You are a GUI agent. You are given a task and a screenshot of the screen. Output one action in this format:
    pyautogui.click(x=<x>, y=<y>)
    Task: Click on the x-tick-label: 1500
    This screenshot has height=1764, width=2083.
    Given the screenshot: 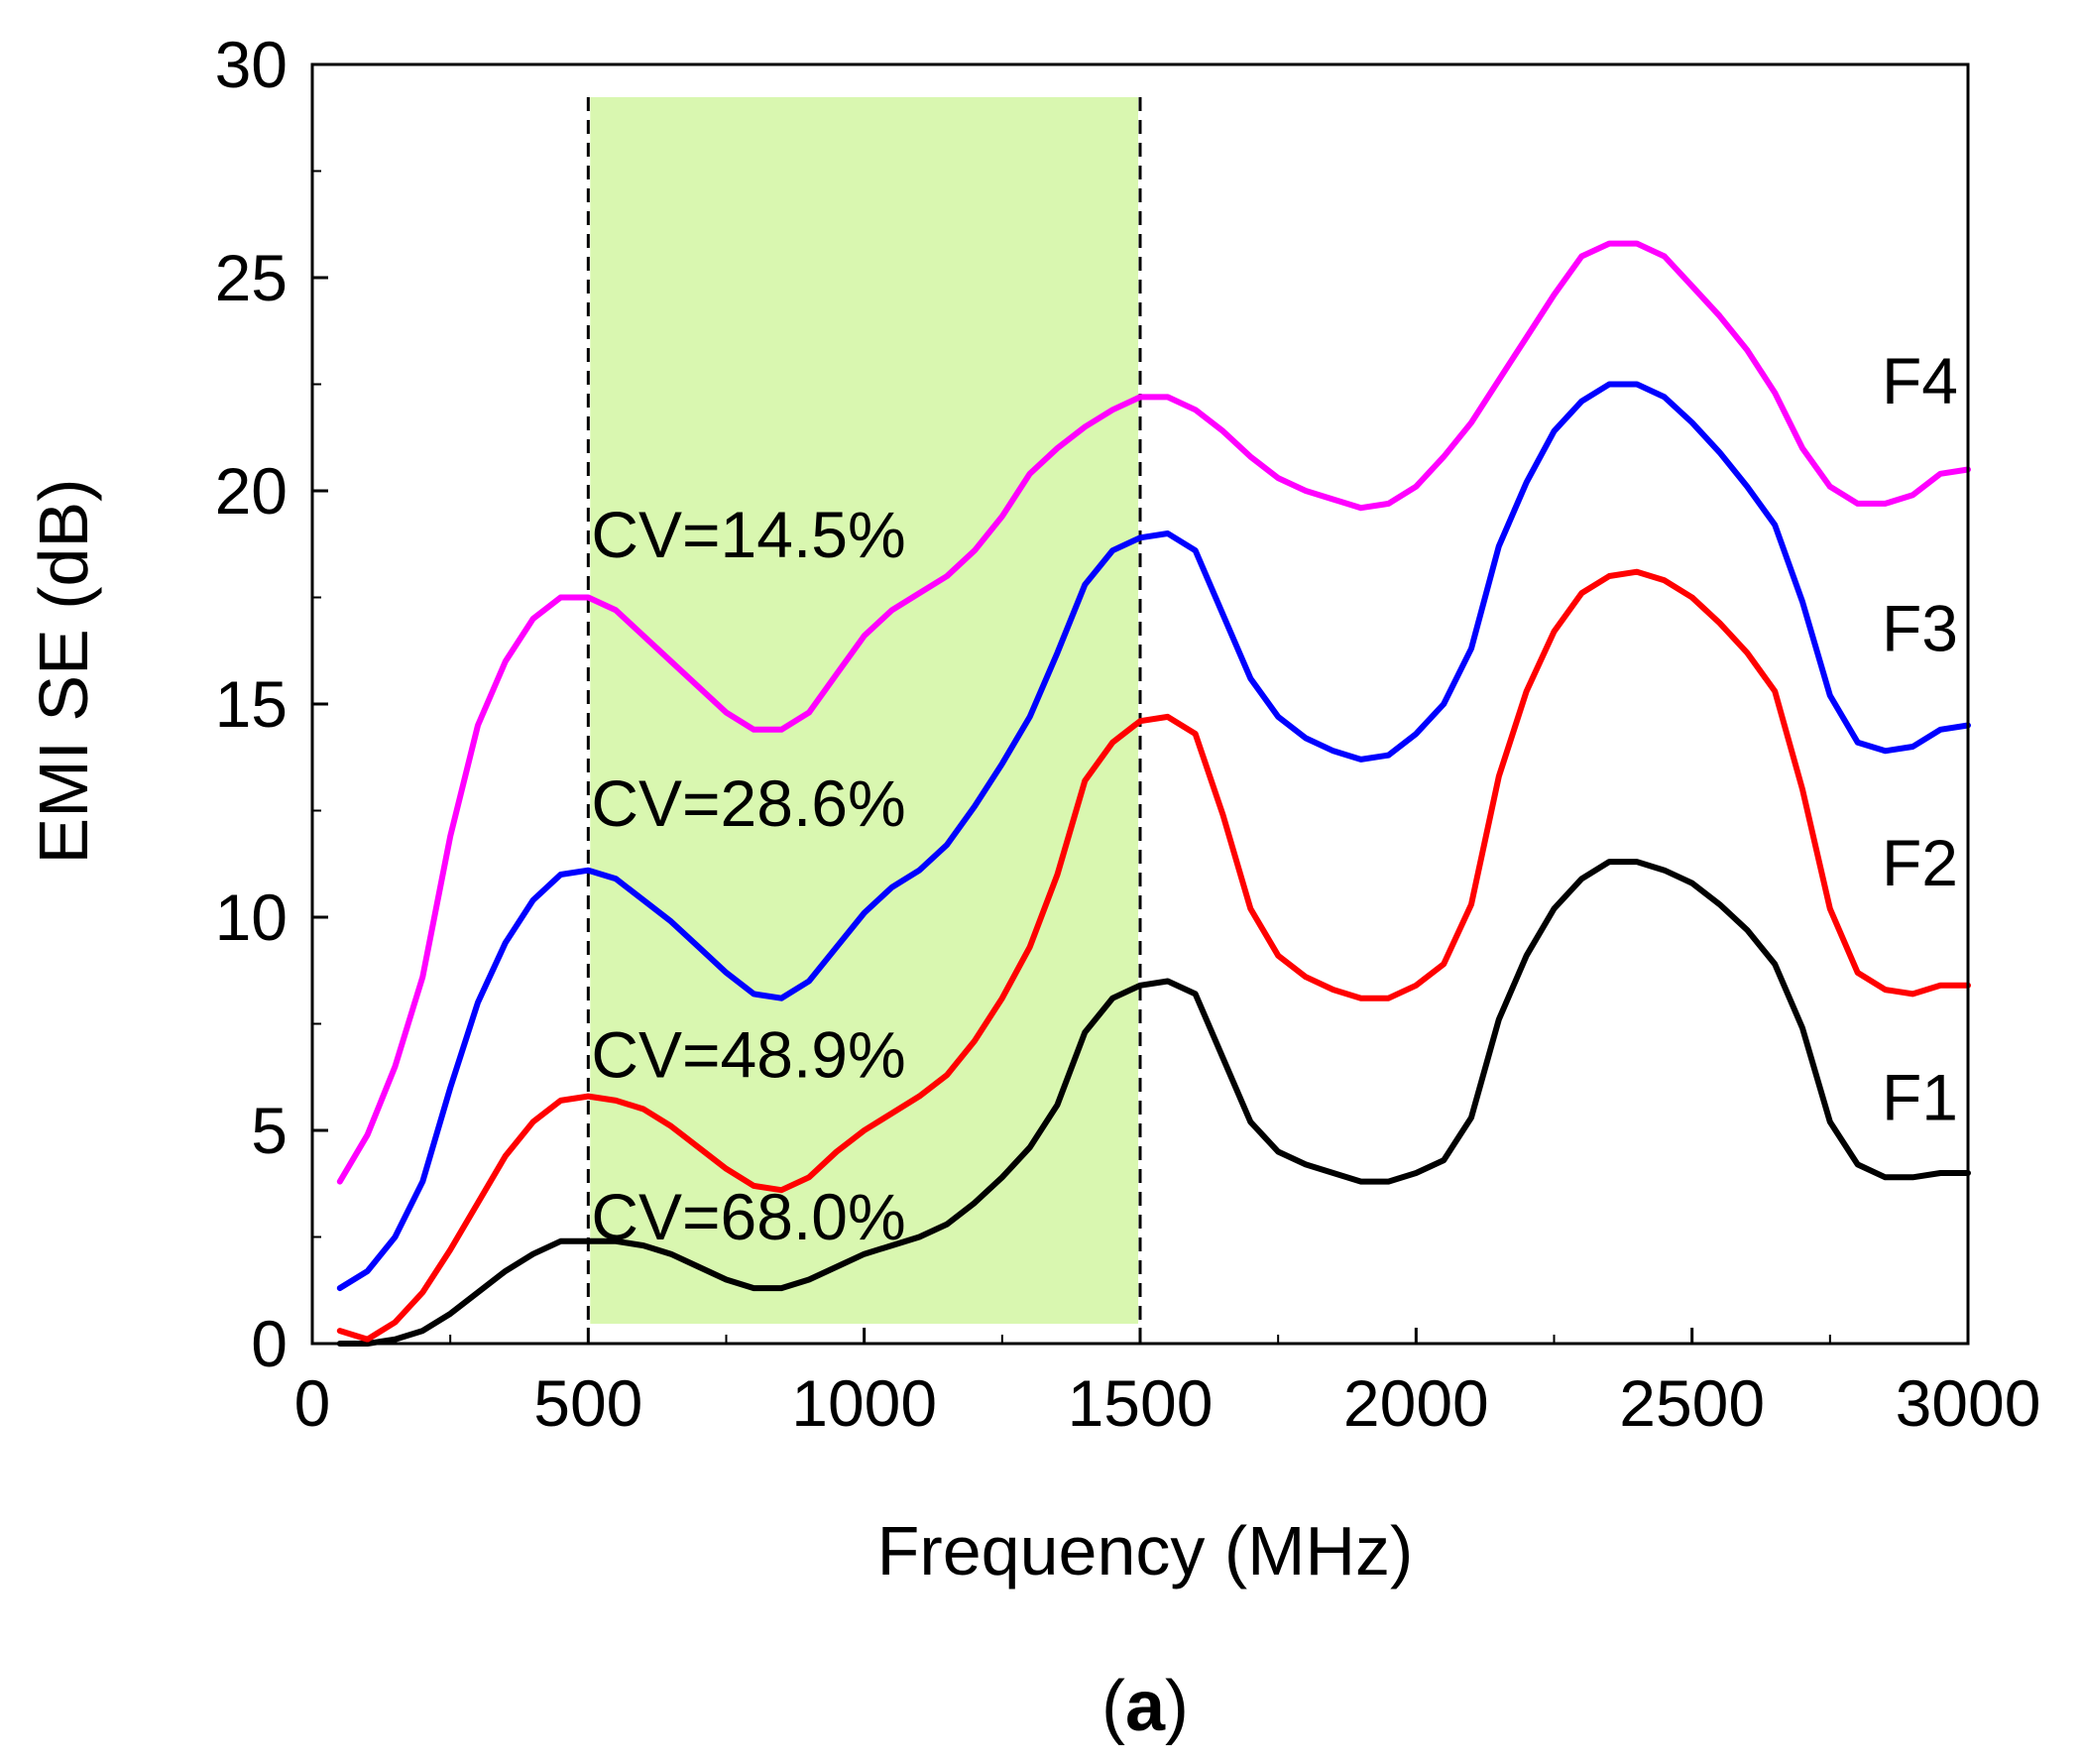 What is the action you would take?
    pyautogui.click(x=1141, y=1403)
    